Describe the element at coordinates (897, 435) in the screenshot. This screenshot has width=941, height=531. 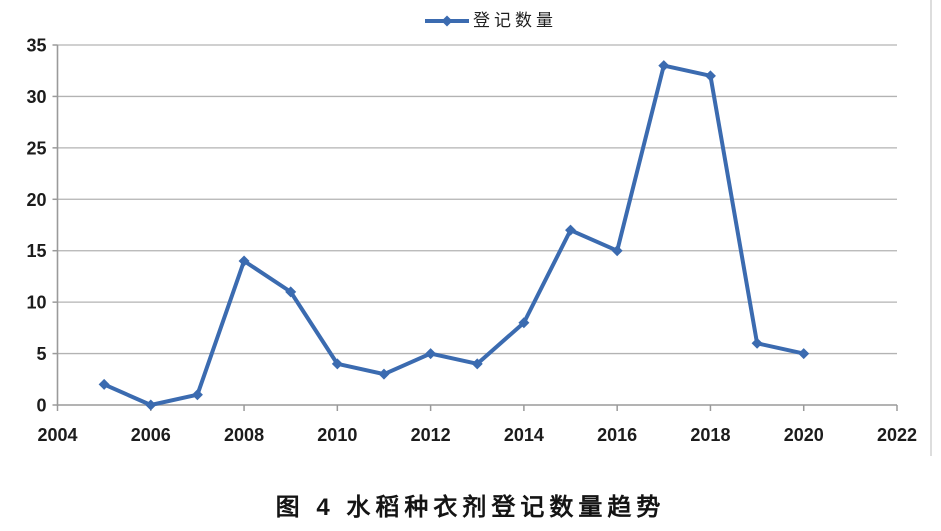
I see `x-tick-label-2022: 2022` at that location.